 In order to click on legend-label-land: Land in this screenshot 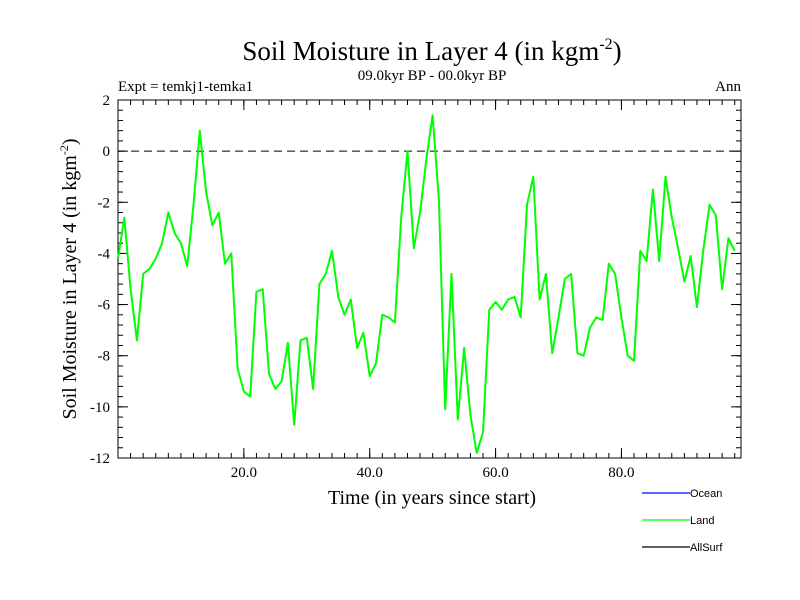, I will do `click(702, 521)`.